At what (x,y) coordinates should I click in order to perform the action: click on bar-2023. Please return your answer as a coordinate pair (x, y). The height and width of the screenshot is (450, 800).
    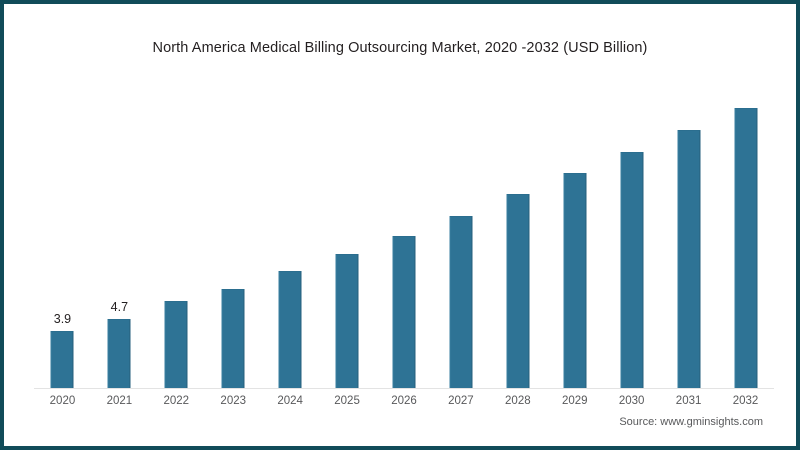
    Looking at the image, I should click on (233, 339).